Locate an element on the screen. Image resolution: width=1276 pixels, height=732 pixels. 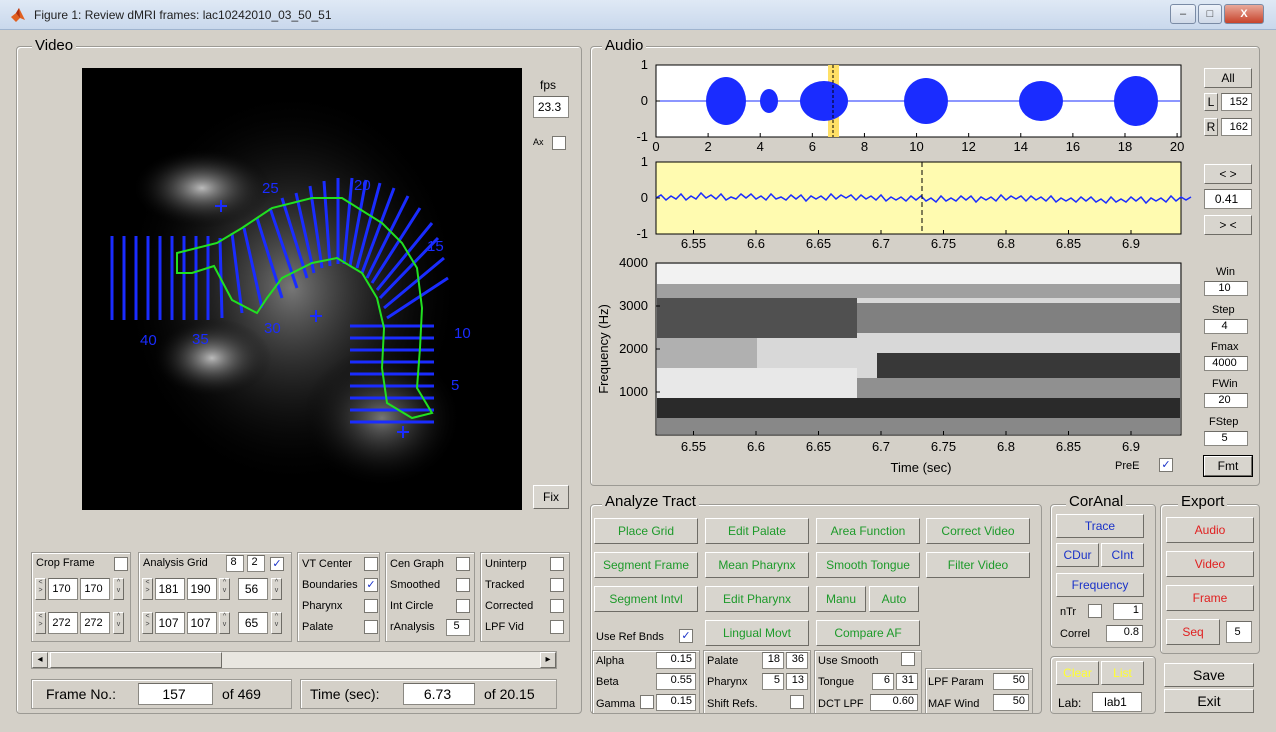
close-button: X is located at coordinates (1244, 14).